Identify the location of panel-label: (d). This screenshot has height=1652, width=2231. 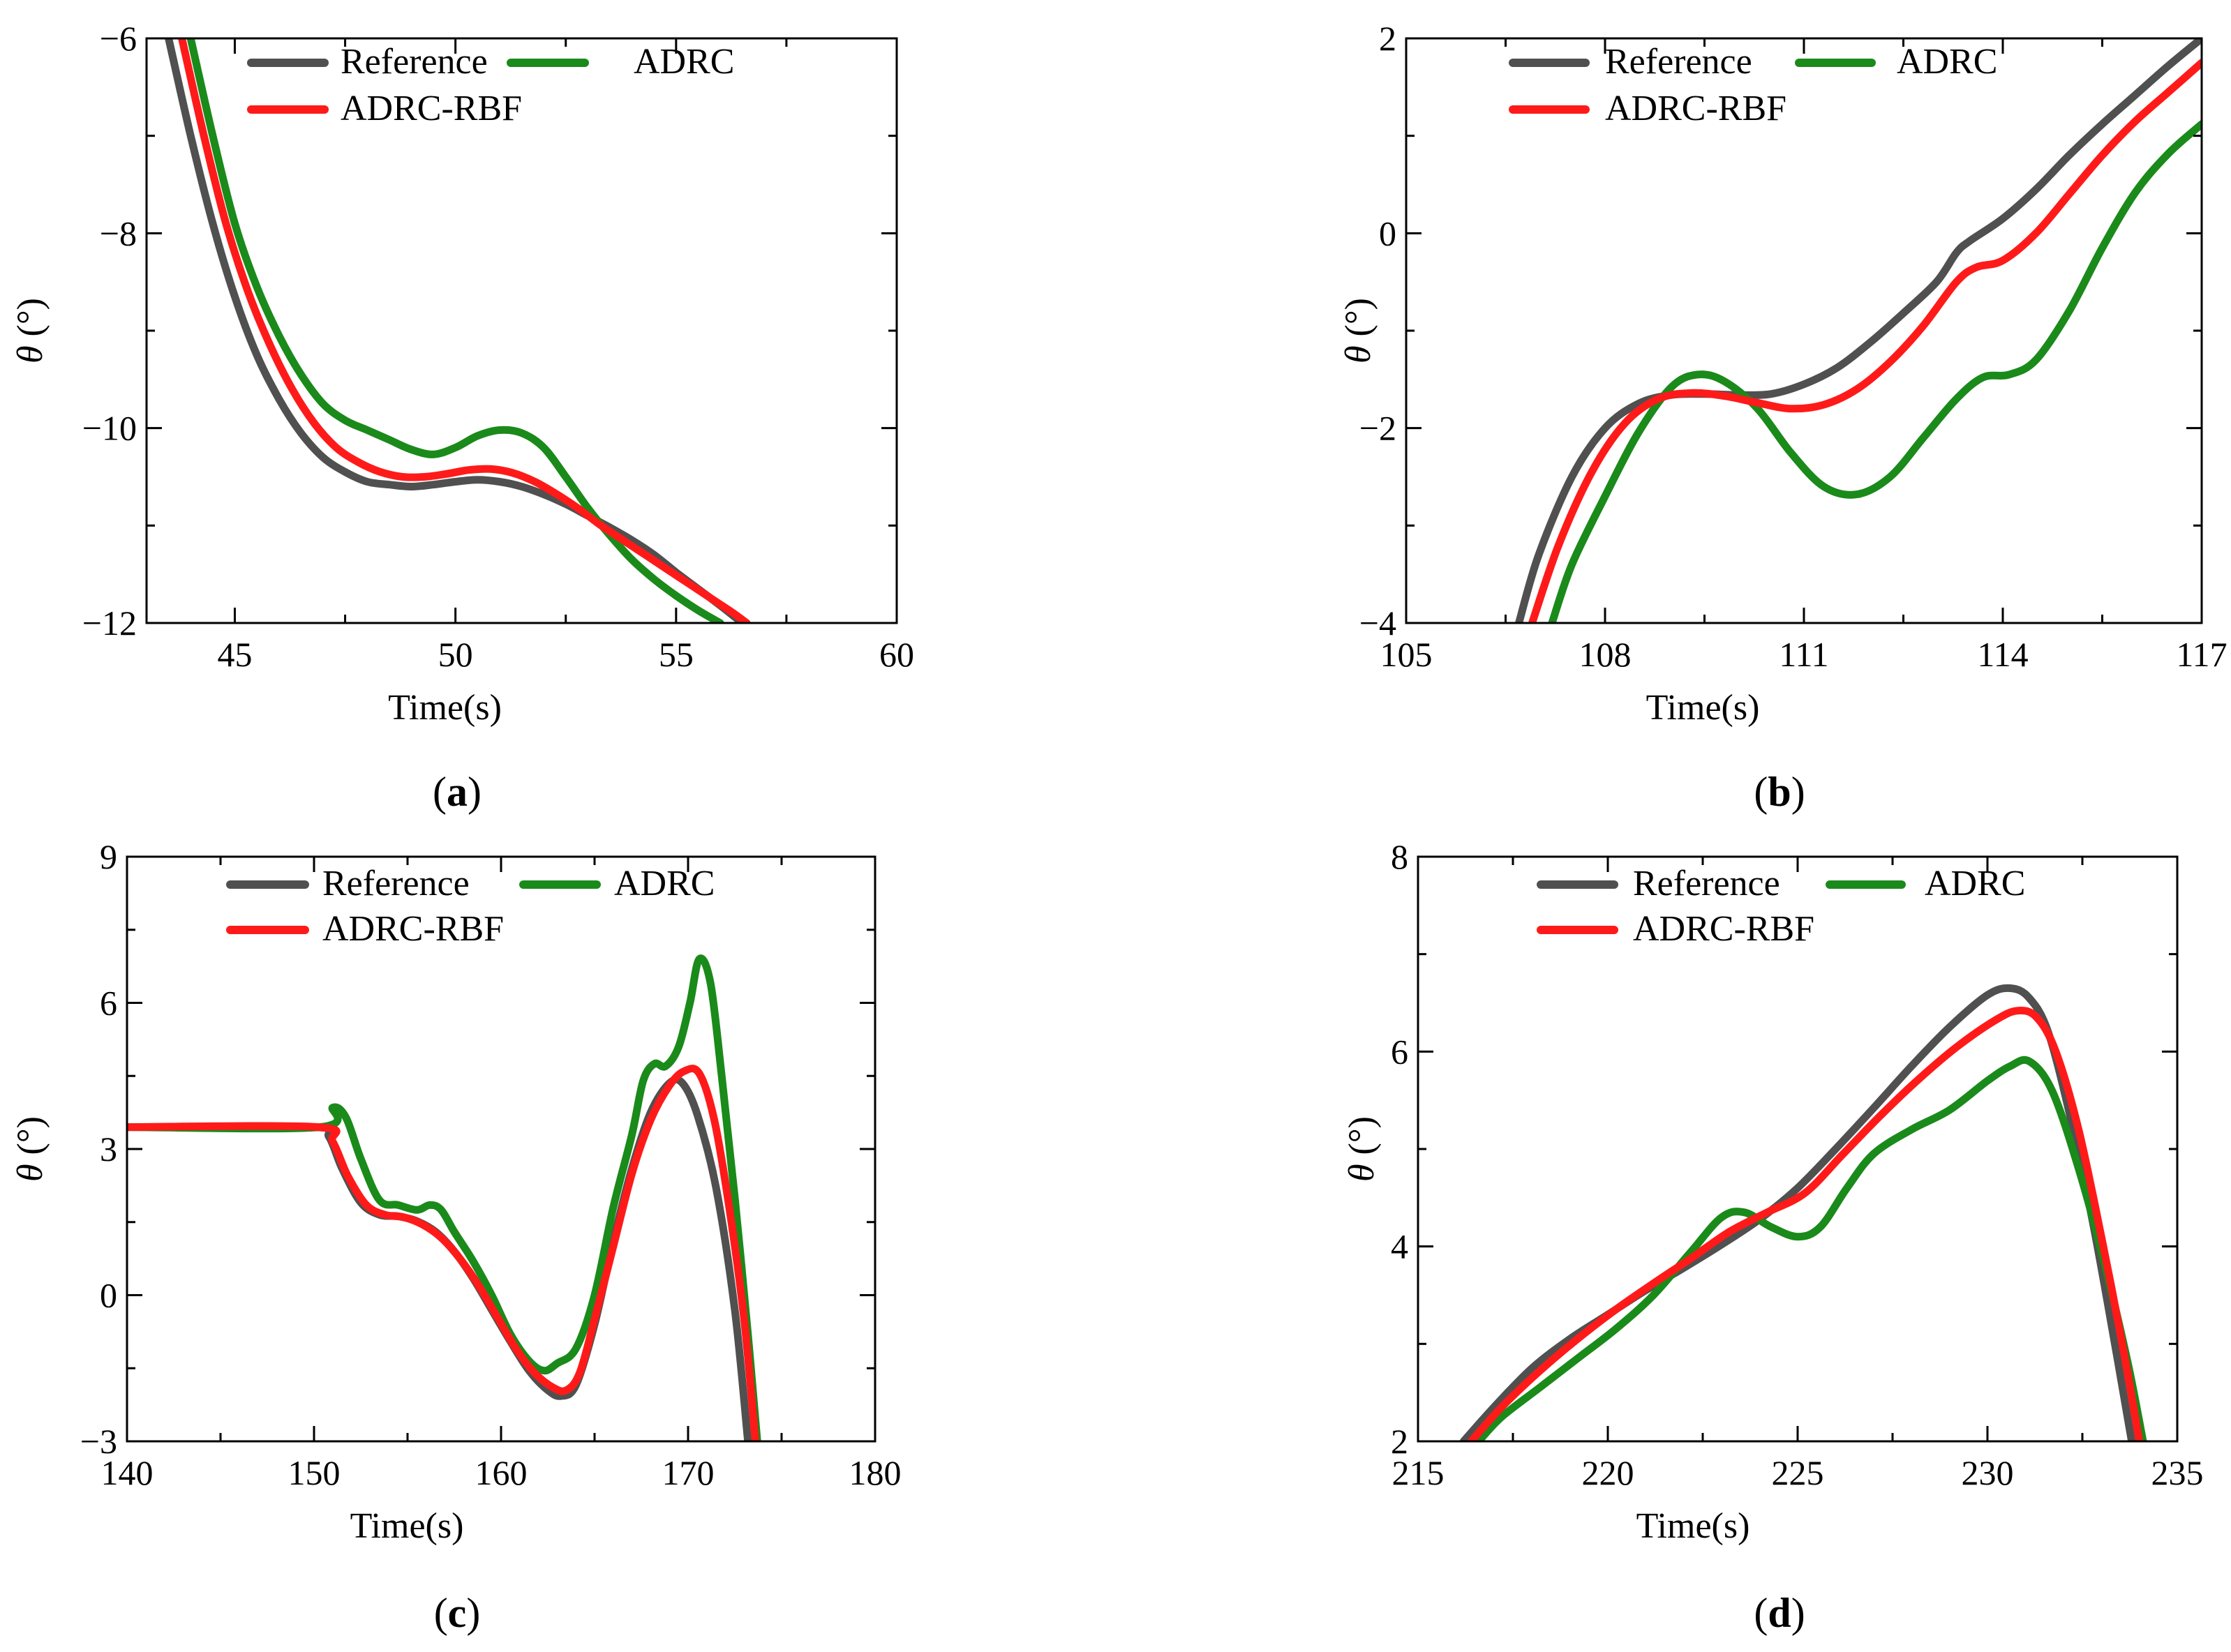
(1779, 1613).